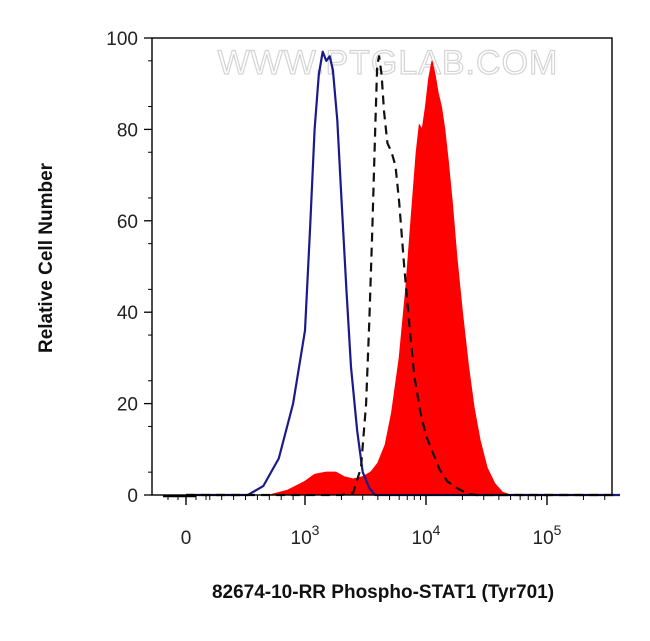  What do you see at coordinates (127, 130) in the screenshot?
I see `y-tick-label: 80` at bounding box center [127, 130].